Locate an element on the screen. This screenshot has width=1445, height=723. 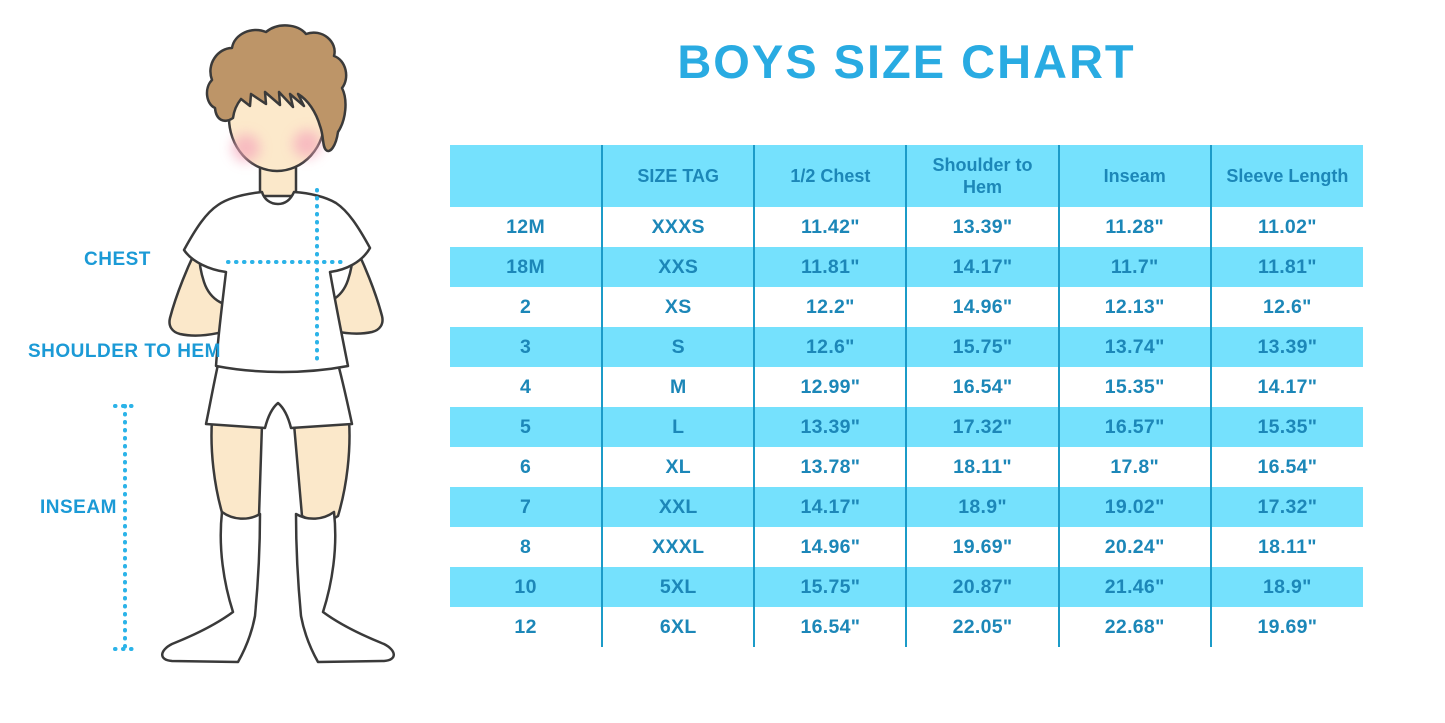
column-header is located at coordinates (526, 176).